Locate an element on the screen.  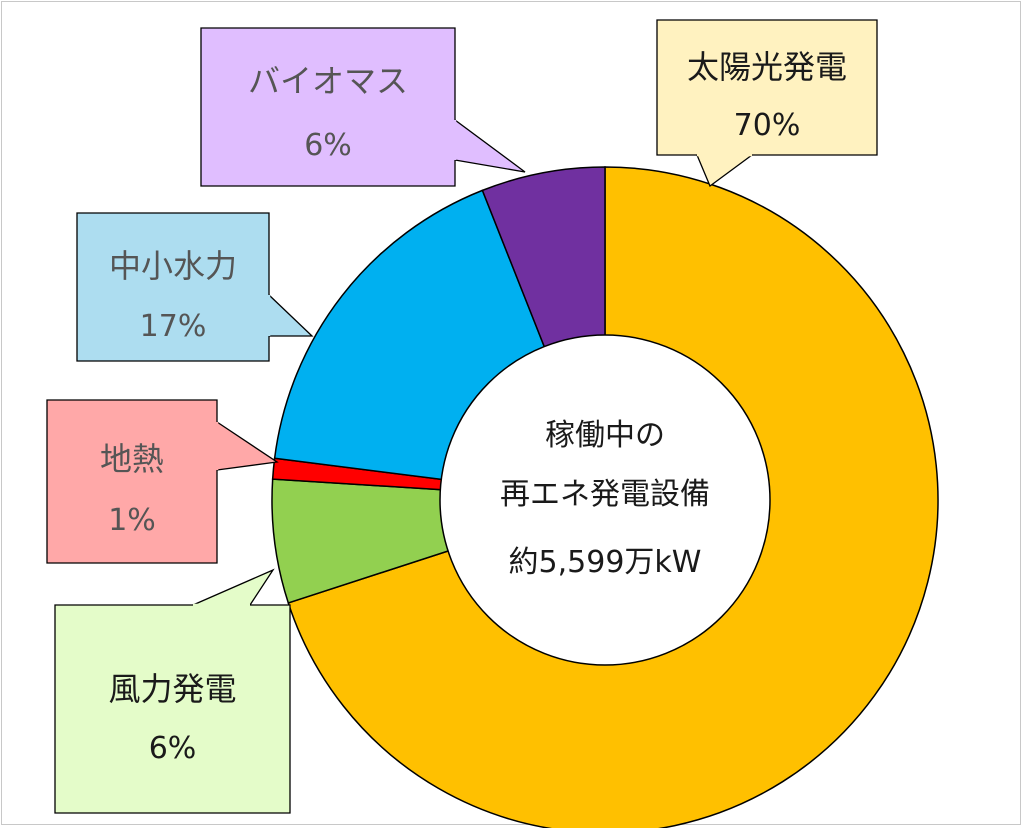
slice-percent-wind: 6% is located at coordinates (173, 748).